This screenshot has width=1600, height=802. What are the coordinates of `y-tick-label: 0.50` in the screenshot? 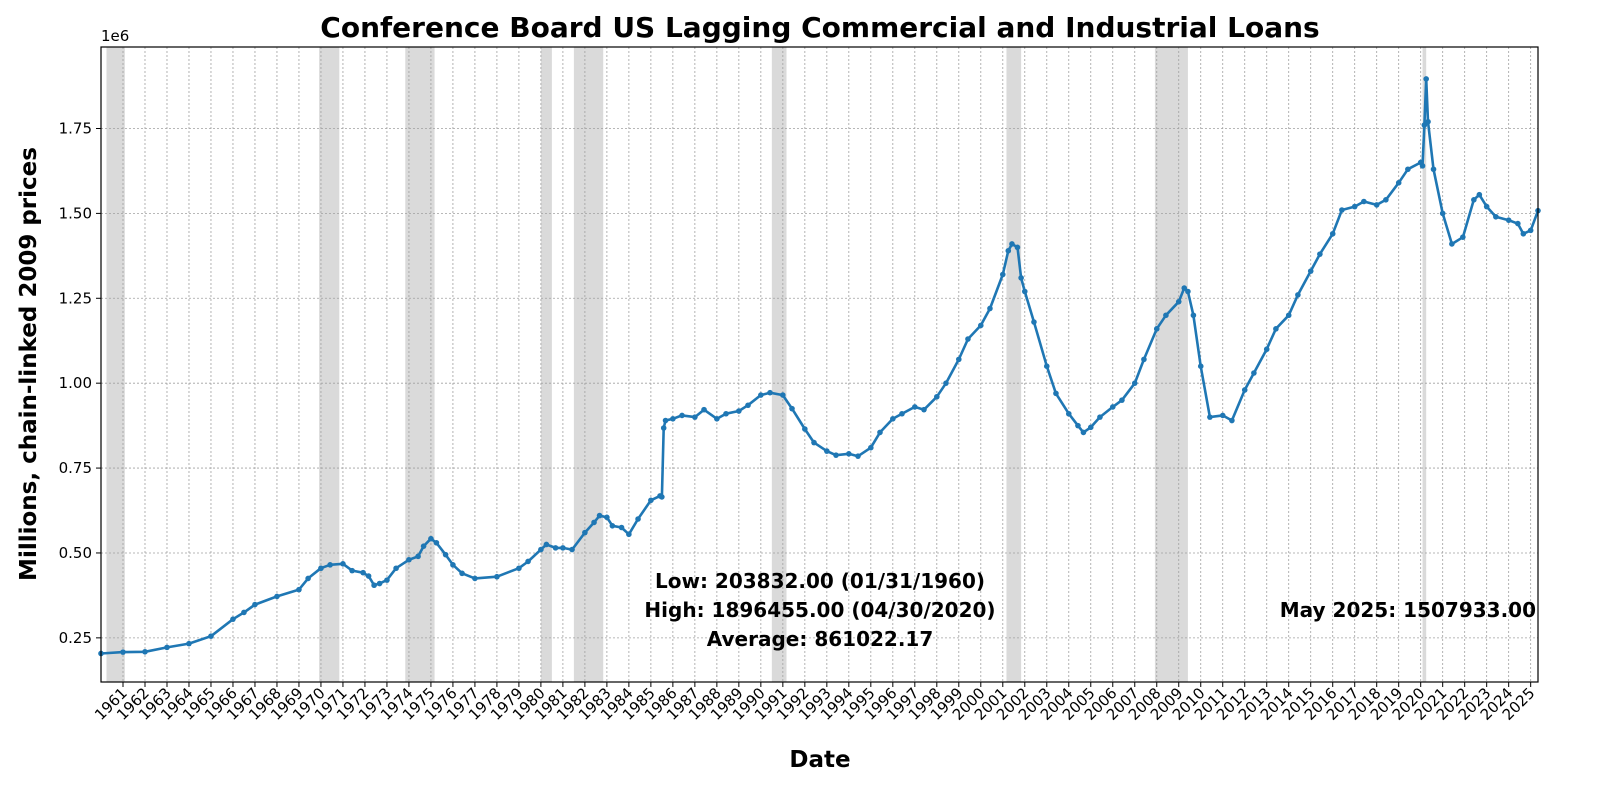 It's located at (75, 553).